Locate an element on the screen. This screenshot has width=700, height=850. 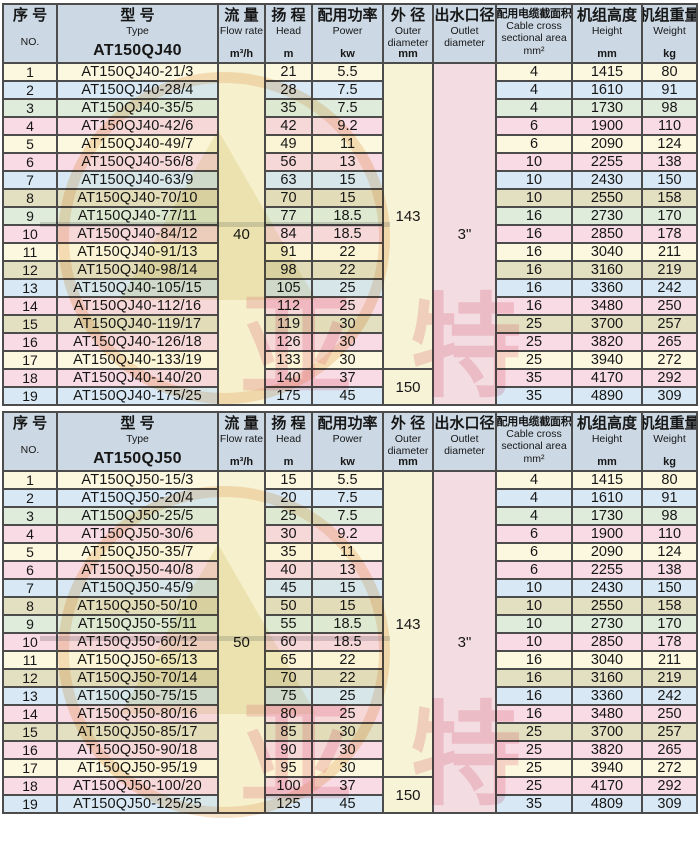
cell-head: 60 is located at coordinates (288, 642).